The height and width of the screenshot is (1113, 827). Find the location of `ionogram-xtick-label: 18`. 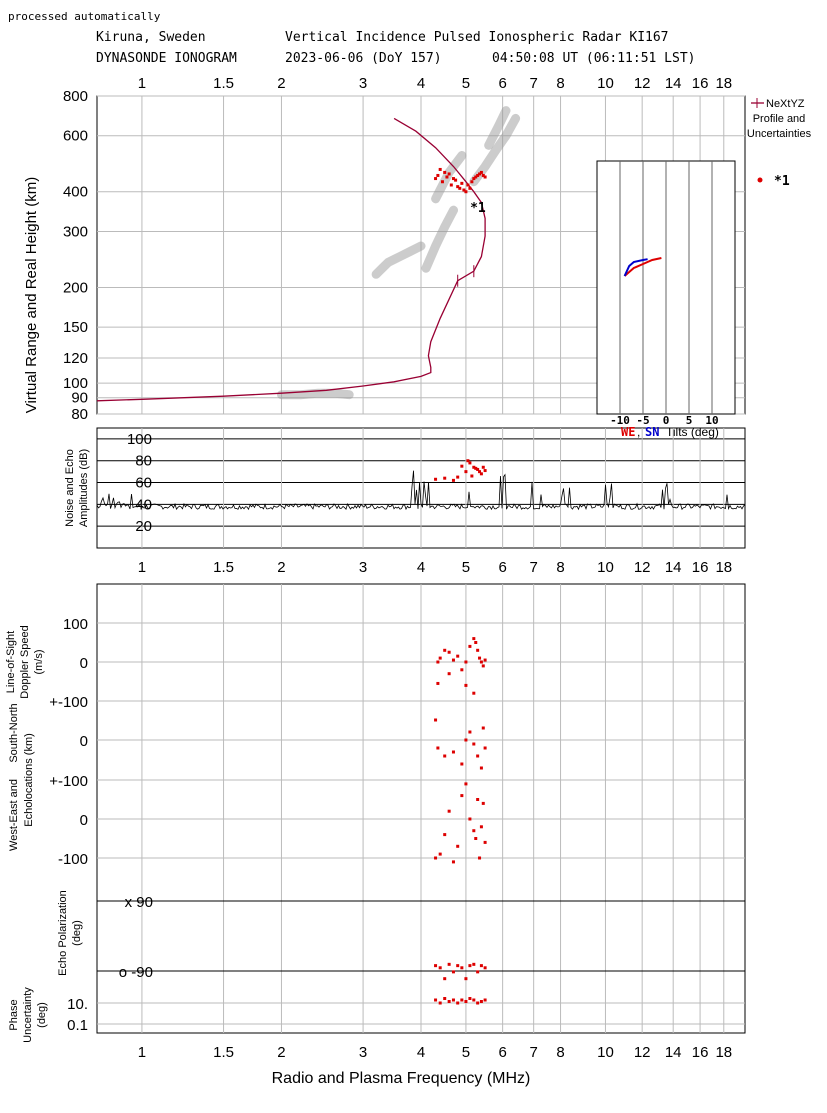

ionogram-xtick-label: 18 is located at coordinates (723, 83).